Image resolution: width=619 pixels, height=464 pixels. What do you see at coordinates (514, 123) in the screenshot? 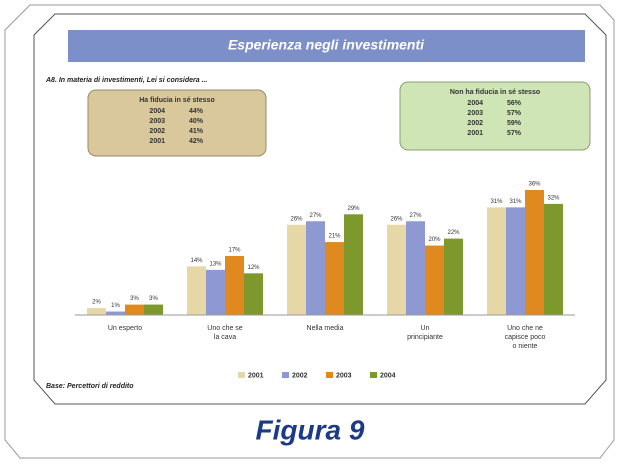
I see `box-value: 59%` at bounding box center [514, 123].